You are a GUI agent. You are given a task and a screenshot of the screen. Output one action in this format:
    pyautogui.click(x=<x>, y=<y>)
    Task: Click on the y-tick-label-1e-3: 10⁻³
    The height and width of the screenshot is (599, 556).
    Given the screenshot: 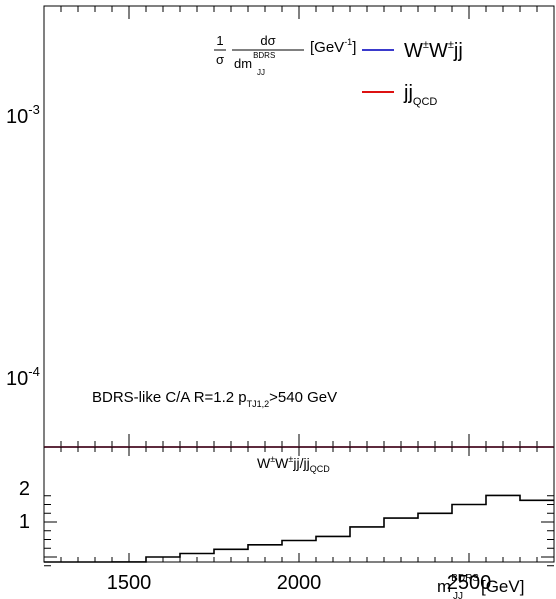 What is the action you would take?
    pyautogui.click(x=23, y=115)
    